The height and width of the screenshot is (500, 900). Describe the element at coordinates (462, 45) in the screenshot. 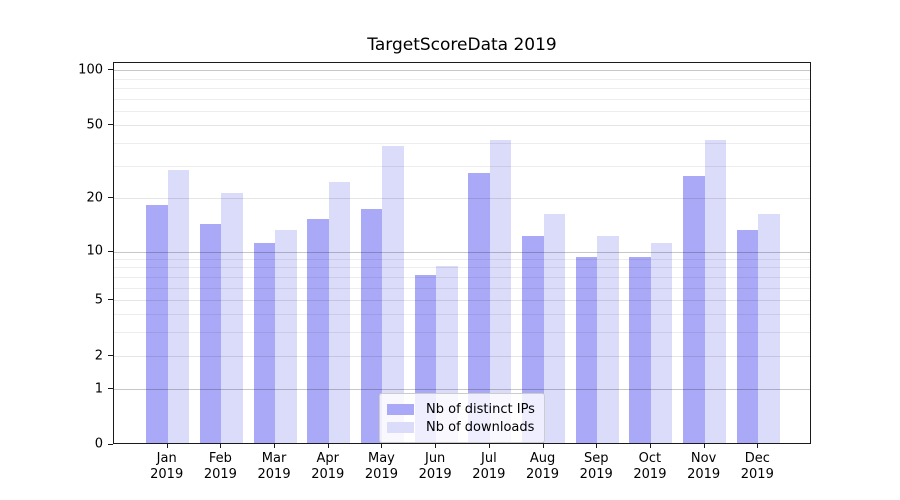

I see `chart-title: TargetScoreData 2019` at that location.